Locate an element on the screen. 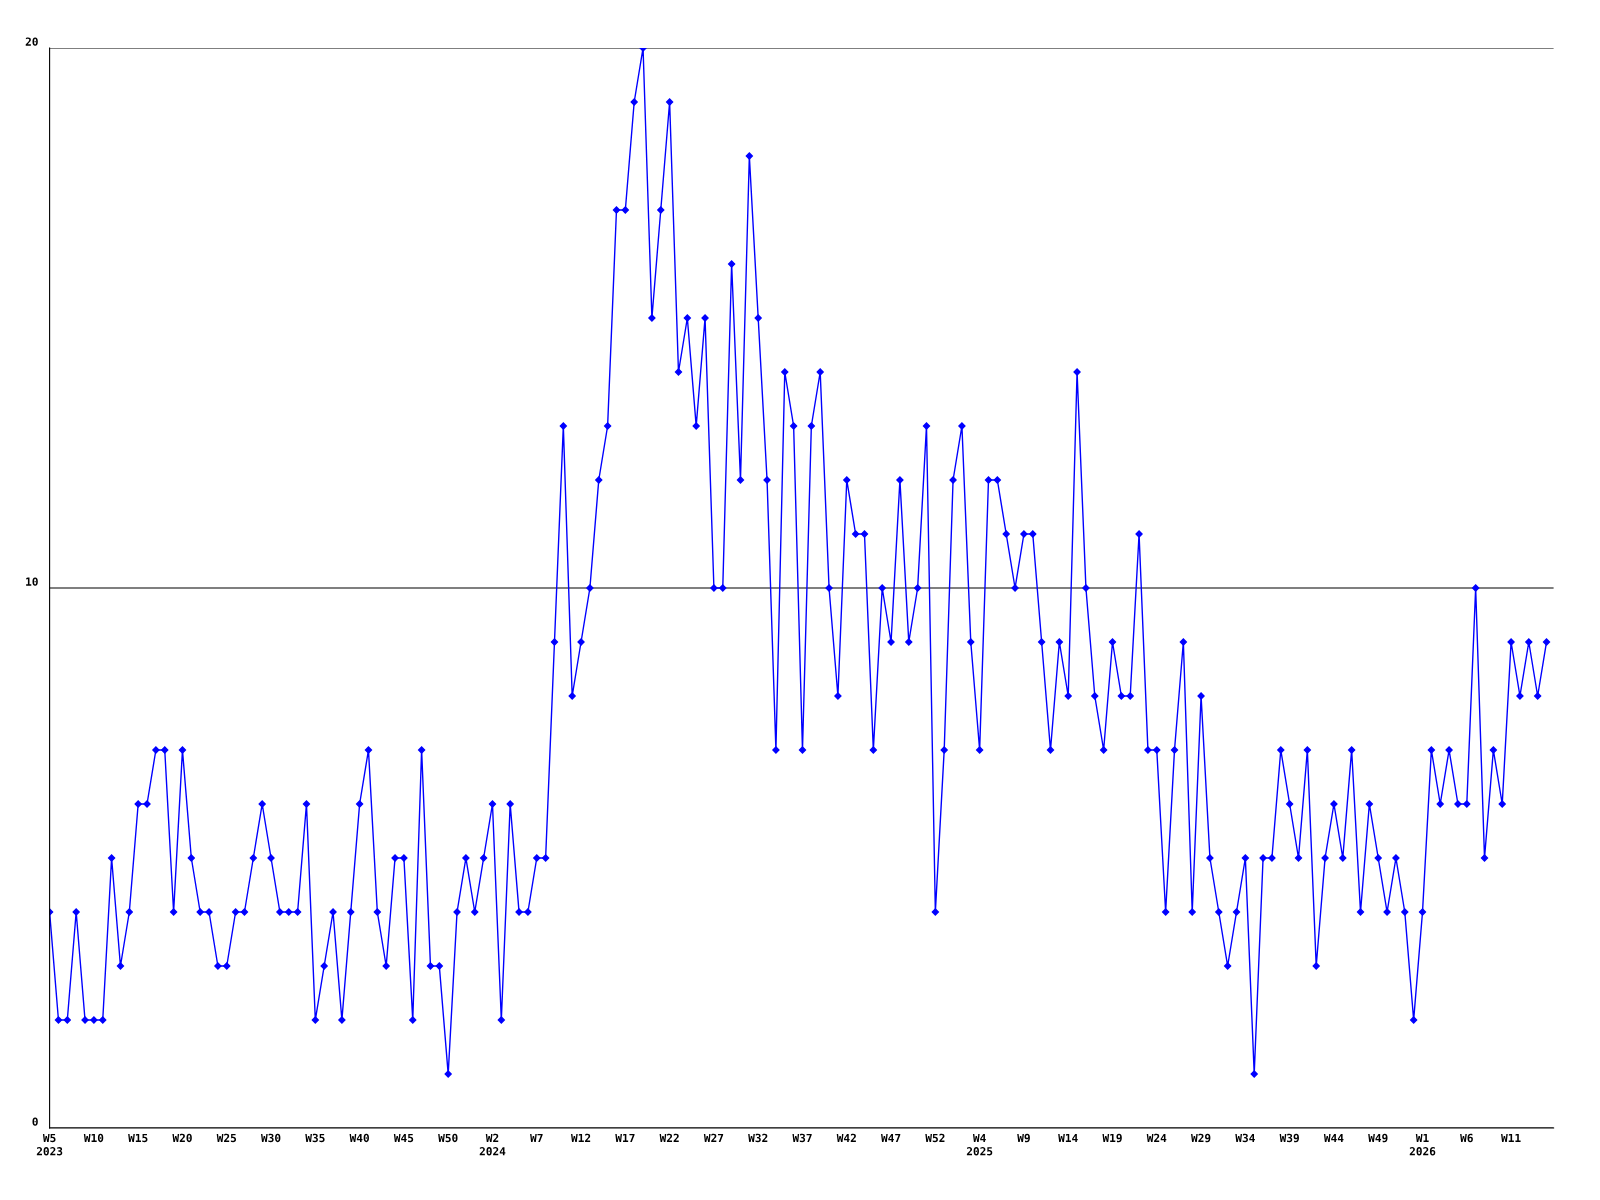 This screenshot has width=1600, height=1200. x-tick-label: W4 2025 is located at coordinates (979, 1144).